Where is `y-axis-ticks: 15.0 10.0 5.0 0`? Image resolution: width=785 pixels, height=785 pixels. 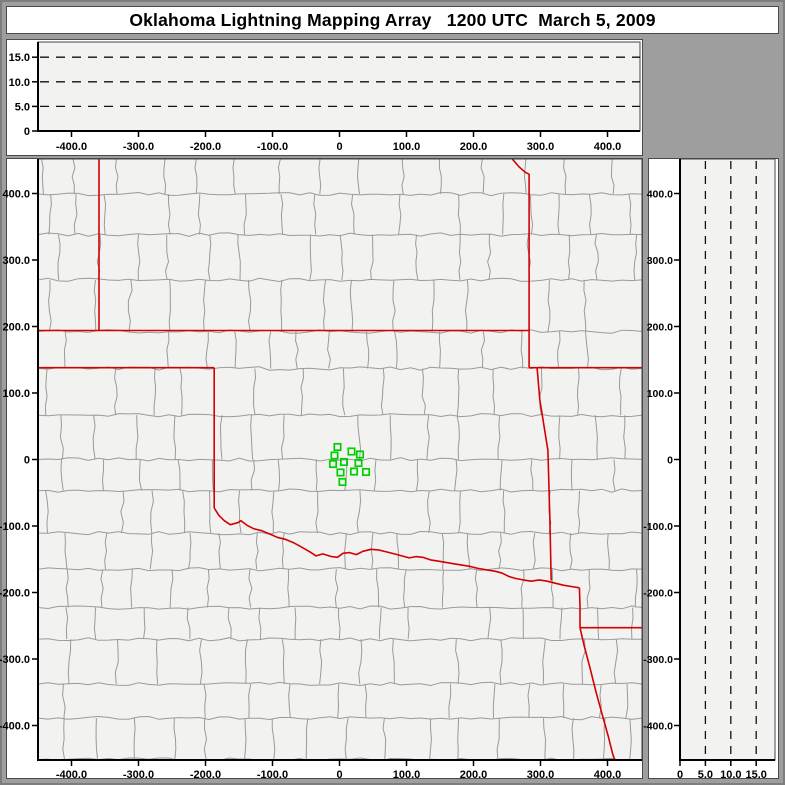
y-axis-ticks: 15.0 10.0 5.0 0 is located at coordinates (23, 95).